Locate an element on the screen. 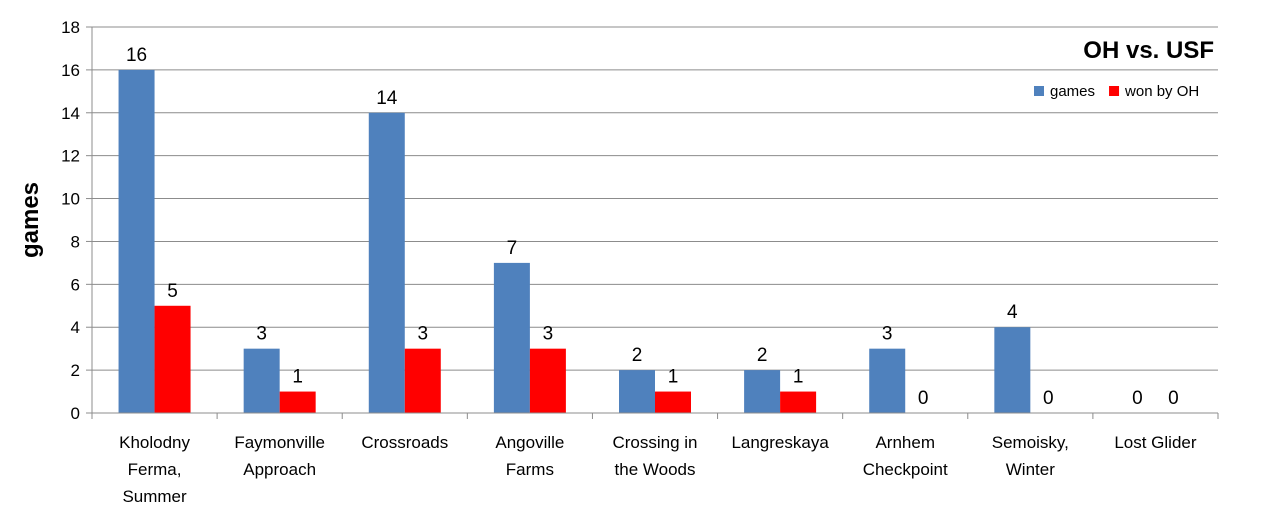  x-tick-label-line: Crossing in is located at coordinates (654, 442).